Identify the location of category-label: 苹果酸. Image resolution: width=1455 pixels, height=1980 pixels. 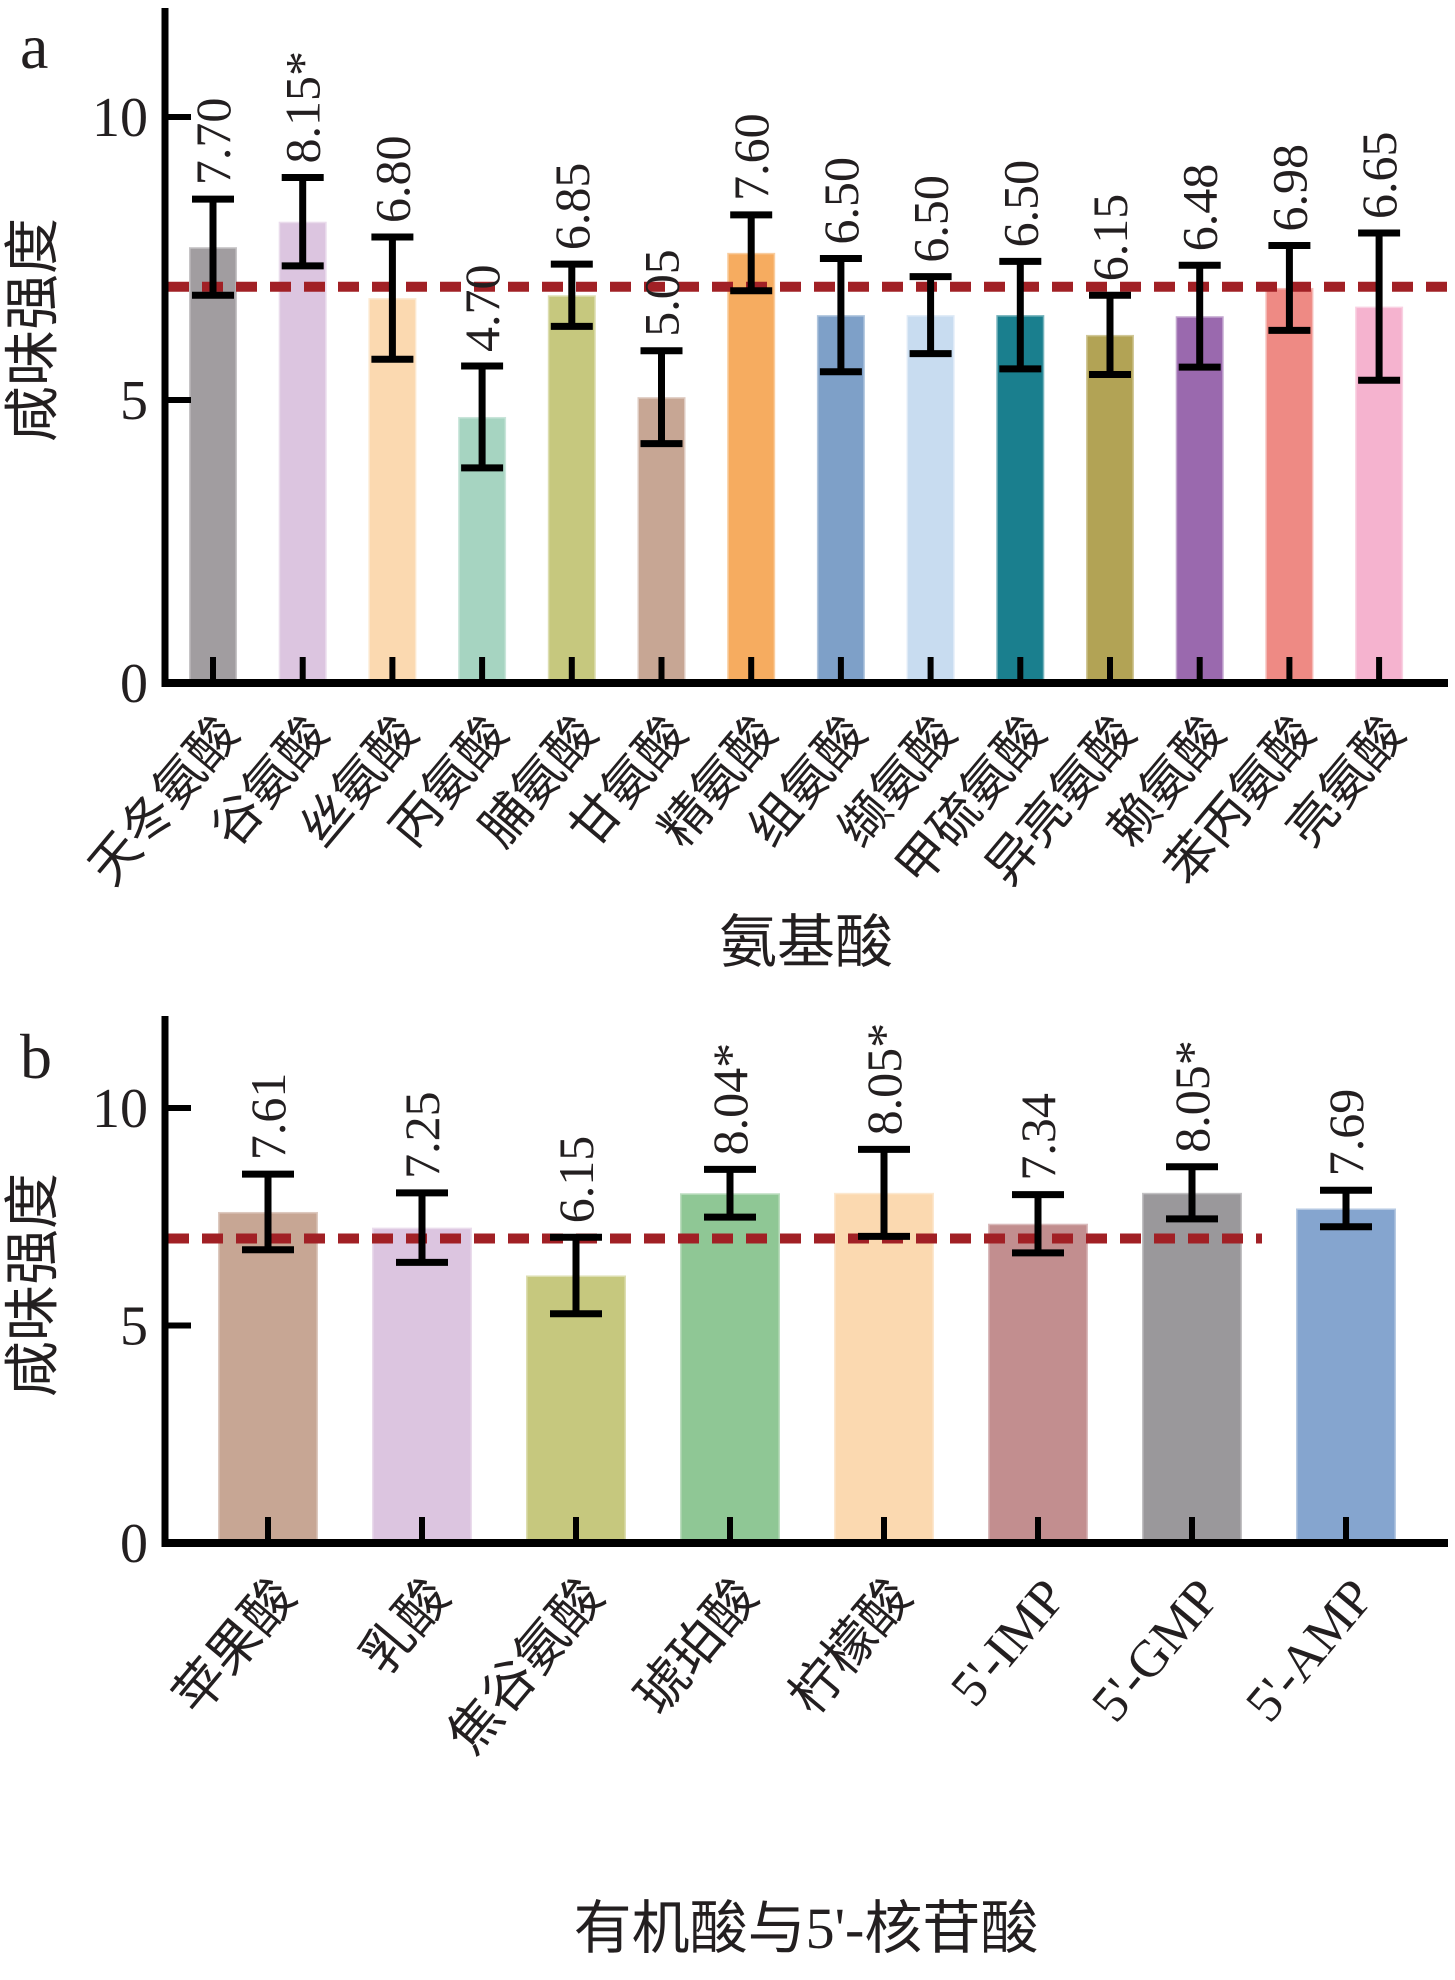
(235, 1647).